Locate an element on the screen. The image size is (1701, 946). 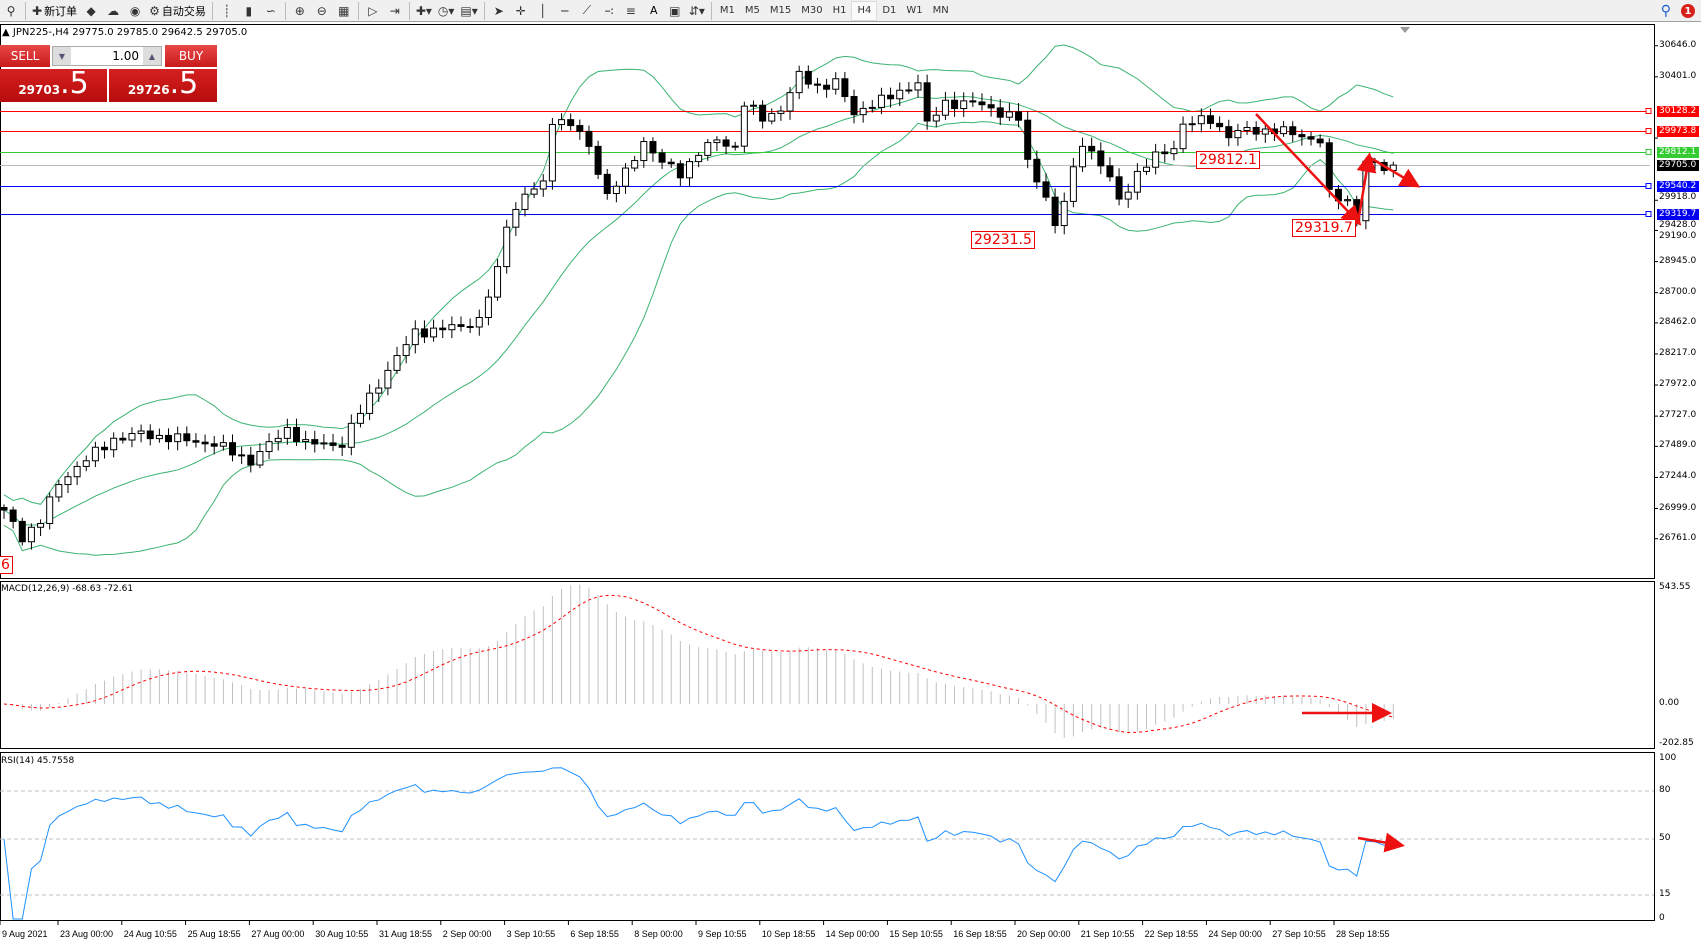
sell-price: 29703.5 is located at coordinates (53, 85).